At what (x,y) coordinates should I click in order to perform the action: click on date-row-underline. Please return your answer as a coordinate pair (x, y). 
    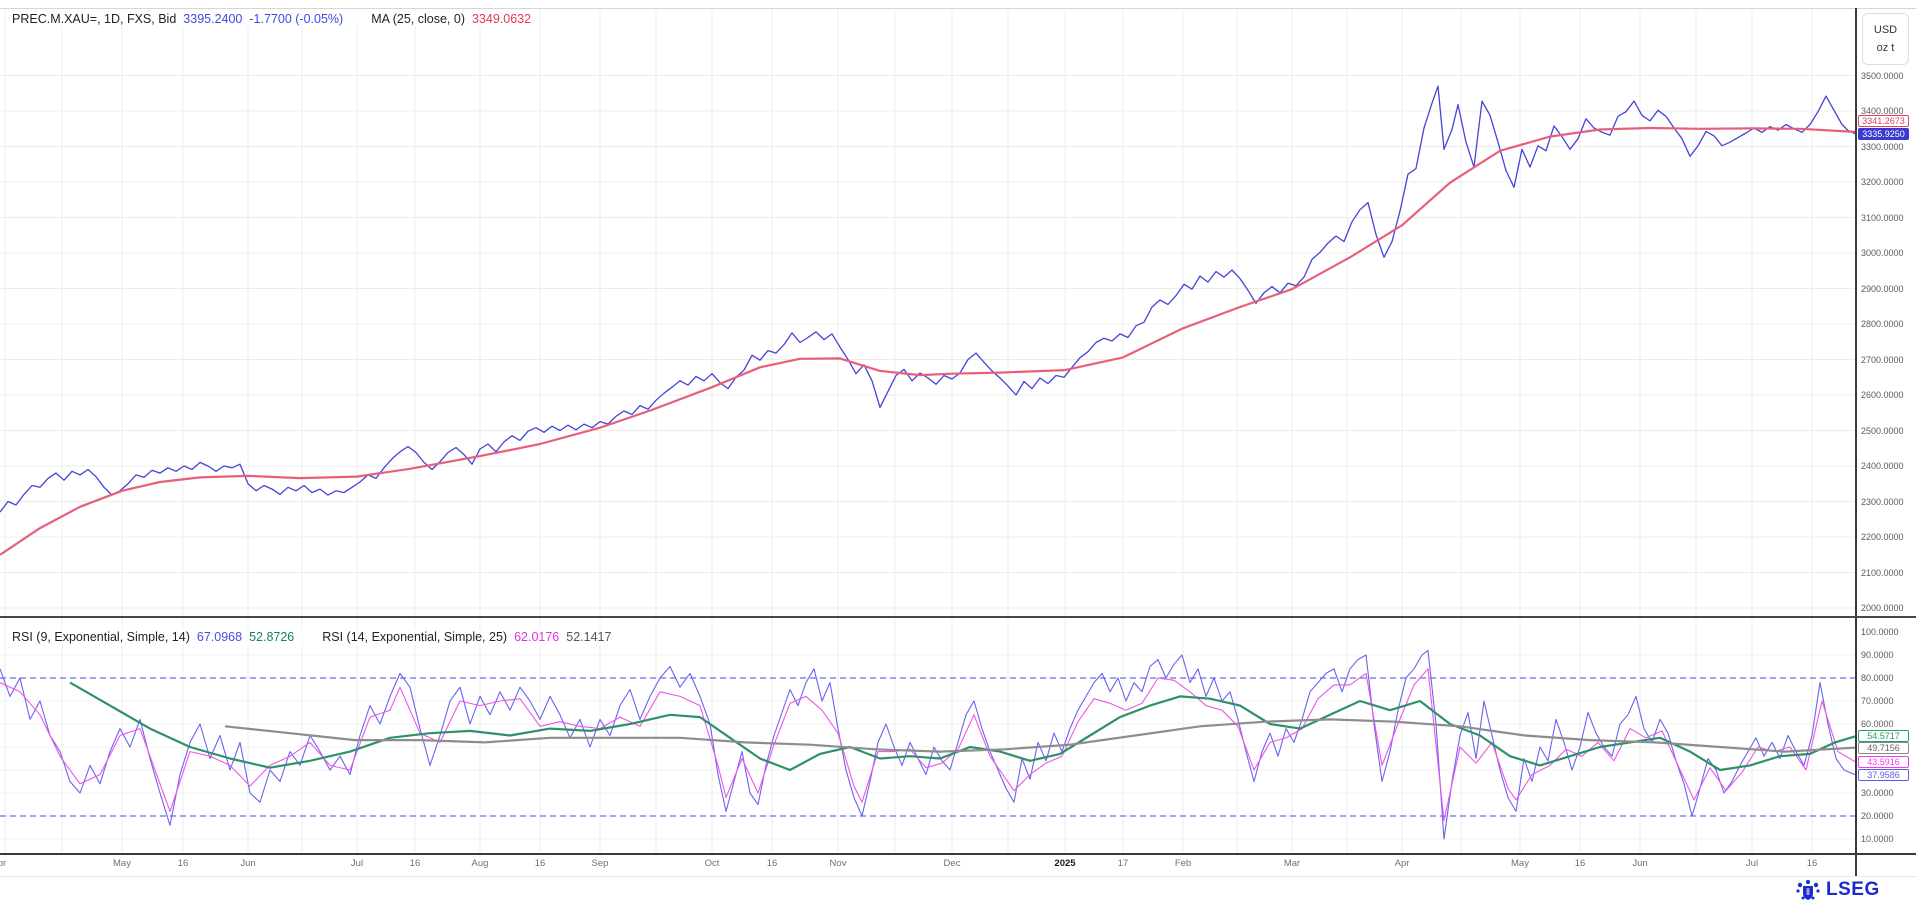
    Looking at the image, I should click on (958, 876).